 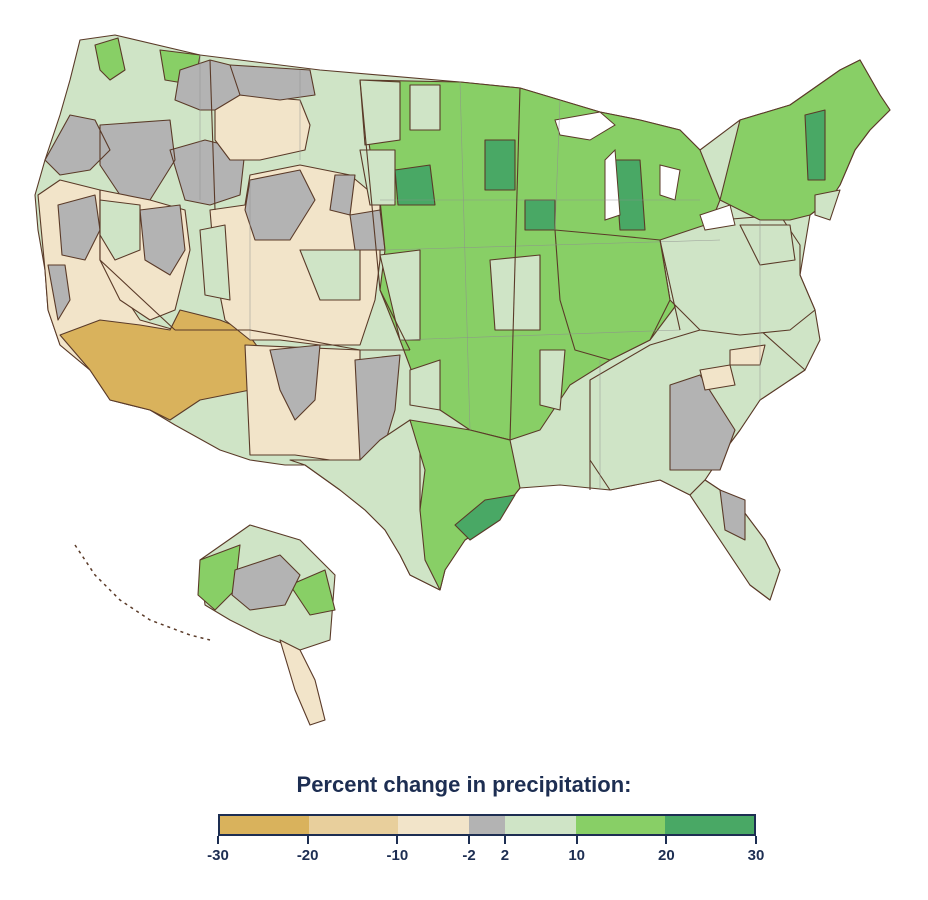 What do you see at coordinates (790, 227) in the screenshot?
I see `region-northeast-light` at bounding box center [790, 227].